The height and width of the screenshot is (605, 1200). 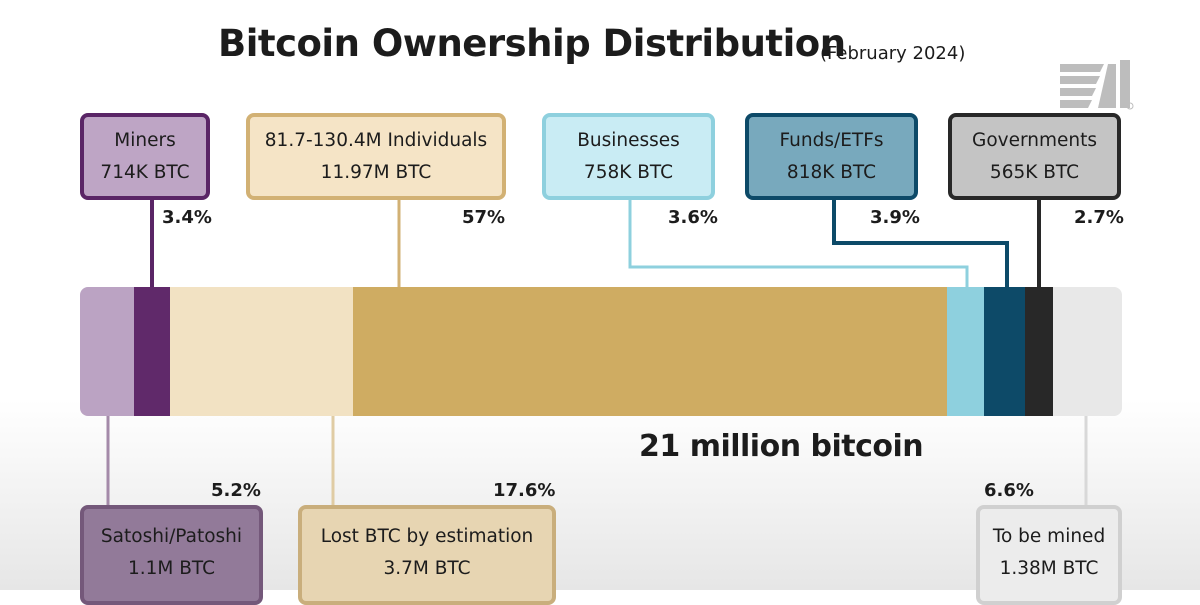 I want to click on segment-name: Funds/ETFs, so click(x=831, y=140).